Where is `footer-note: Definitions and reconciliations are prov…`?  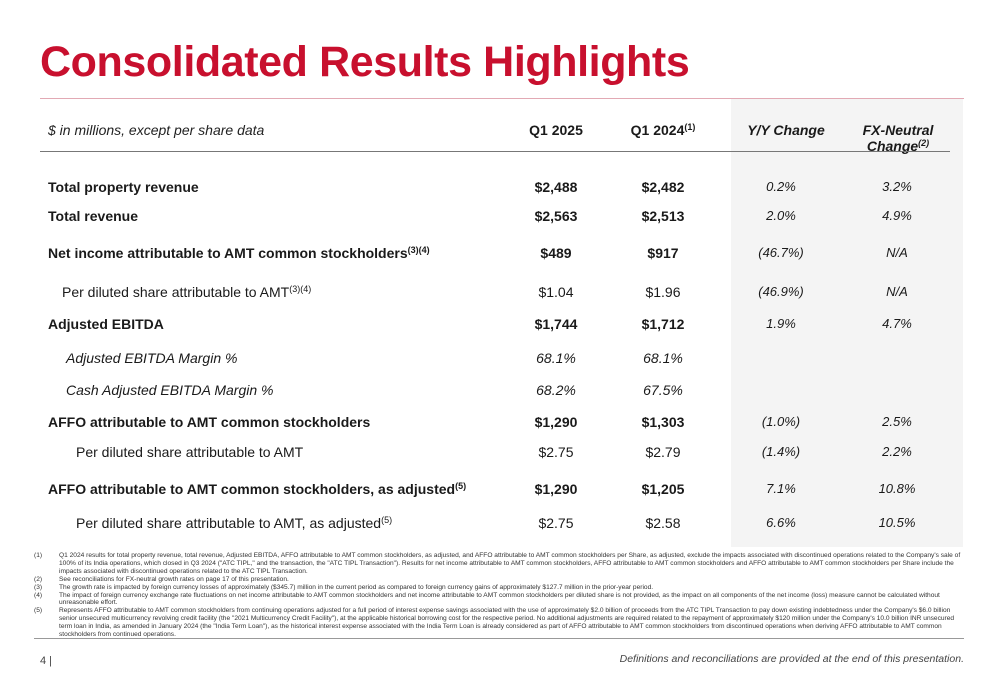 footer-note: Definitions and reconciliations are prov… is located at coordinates (791, 659).